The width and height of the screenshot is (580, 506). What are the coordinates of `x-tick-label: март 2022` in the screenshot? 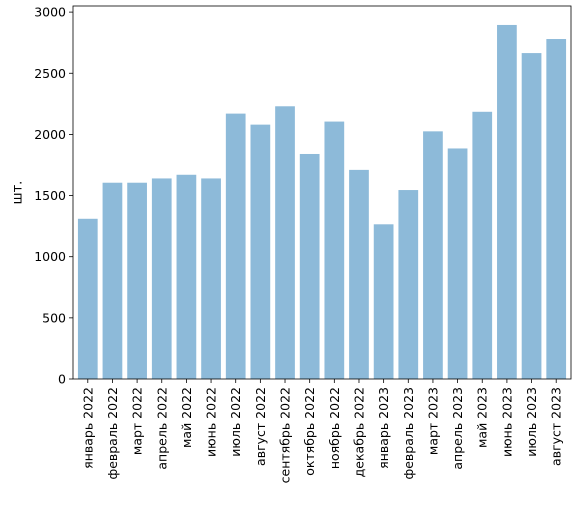 It's located at (137, 421).